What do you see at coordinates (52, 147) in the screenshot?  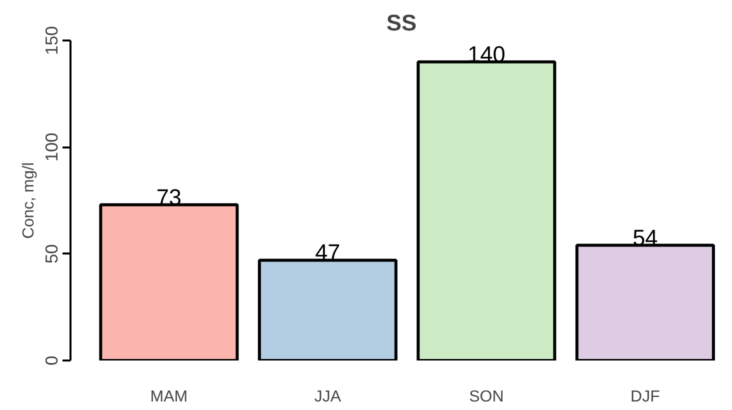 I see `y-tick-label: 100` at bounding box center [52, 147].